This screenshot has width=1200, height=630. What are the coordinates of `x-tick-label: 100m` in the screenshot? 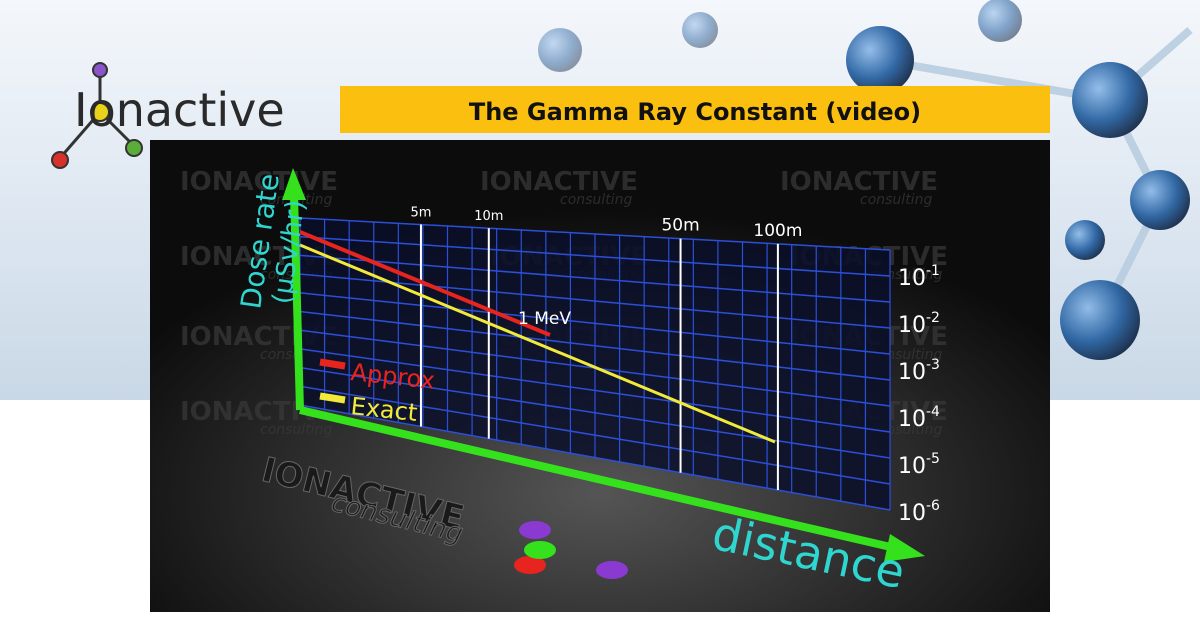 It's located at (777, 231).